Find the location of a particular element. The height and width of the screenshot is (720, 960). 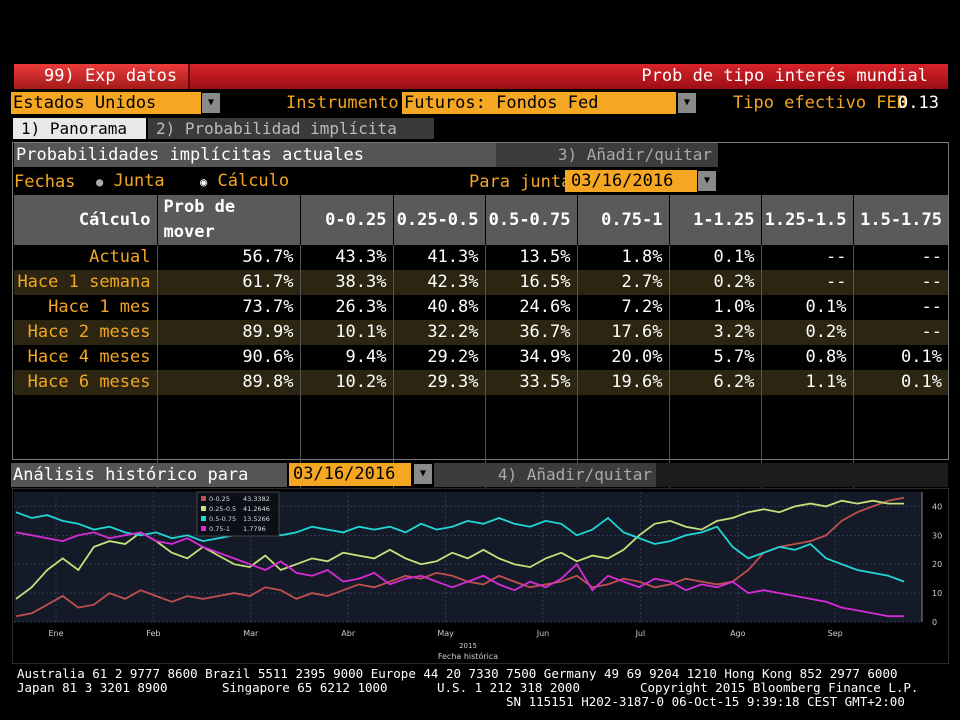

col-header: Prob de mover is located at coordinates (229, 220).